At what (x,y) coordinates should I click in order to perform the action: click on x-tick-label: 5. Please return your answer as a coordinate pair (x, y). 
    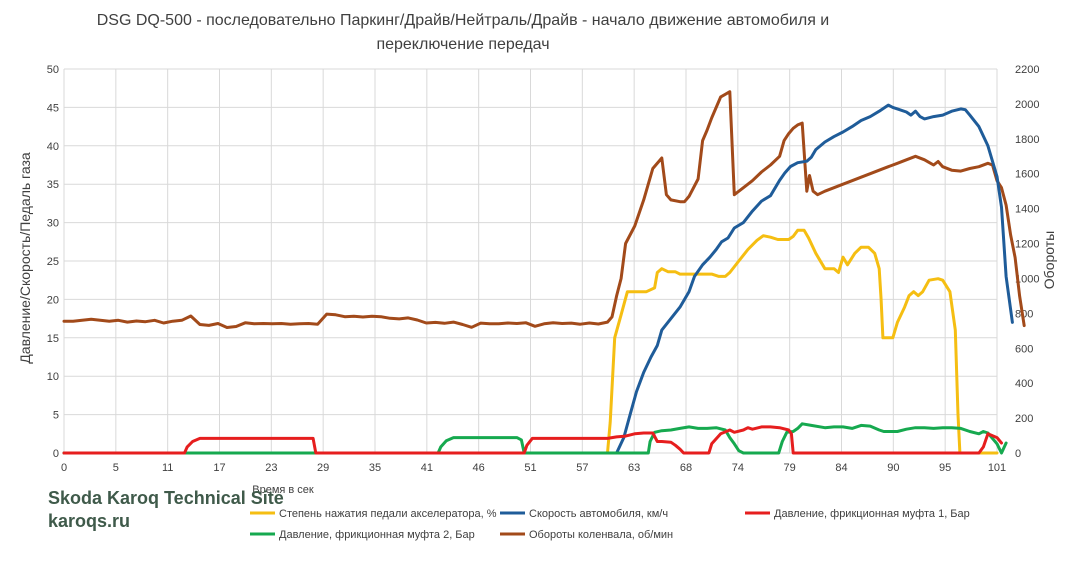
    Looking at the image, I should click on (116, 468).